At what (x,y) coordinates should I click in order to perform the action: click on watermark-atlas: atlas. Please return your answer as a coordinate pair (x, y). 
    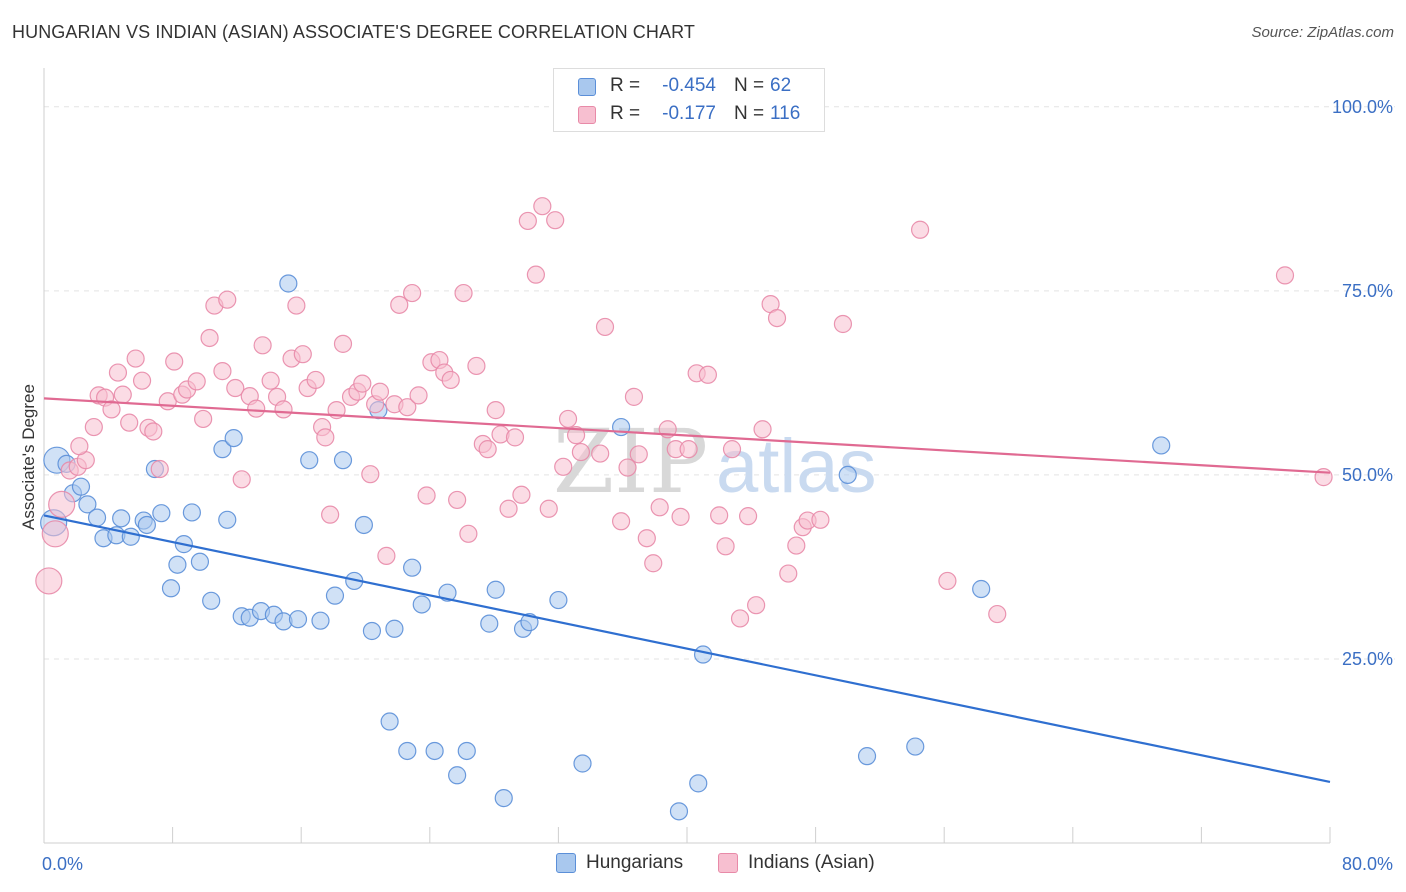
    Looking at the image, I should click on (796, 466).